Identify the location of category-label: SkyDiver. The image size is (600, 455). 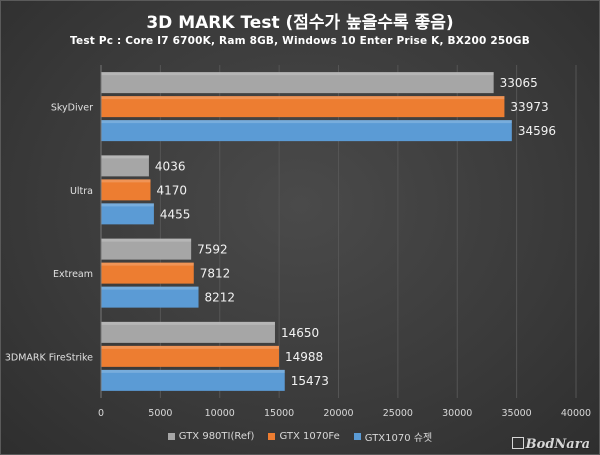
(72, 108).